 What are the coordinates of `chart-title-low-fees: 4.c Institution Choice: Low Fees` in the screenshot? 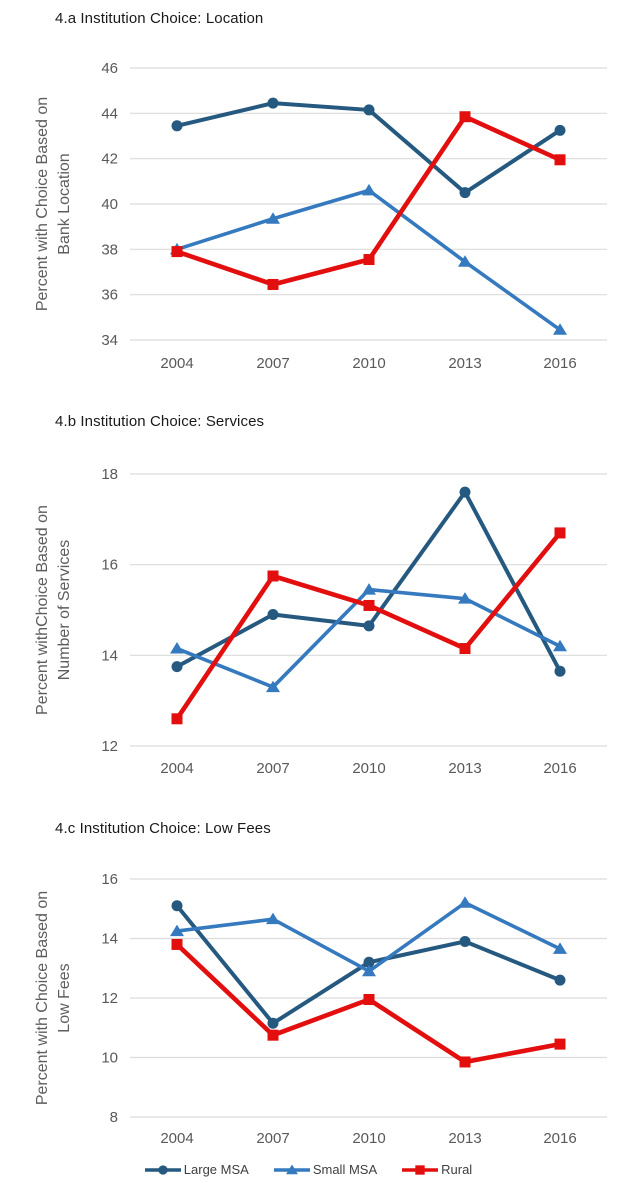 It's located at (163, 828).